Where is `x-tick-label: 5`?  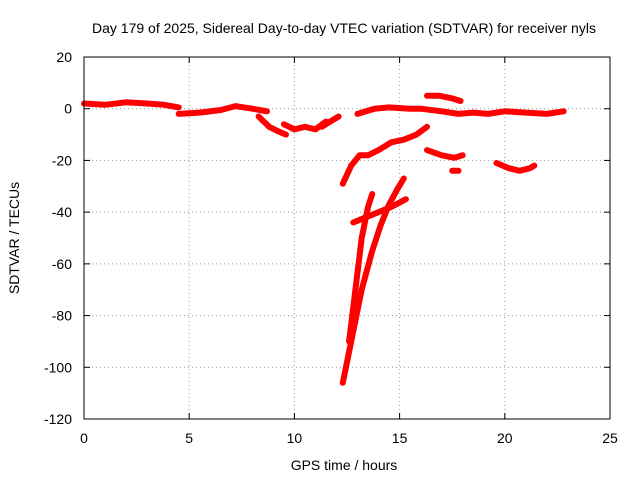 x-tick-label: 5 is located at coordinates (189, 438).